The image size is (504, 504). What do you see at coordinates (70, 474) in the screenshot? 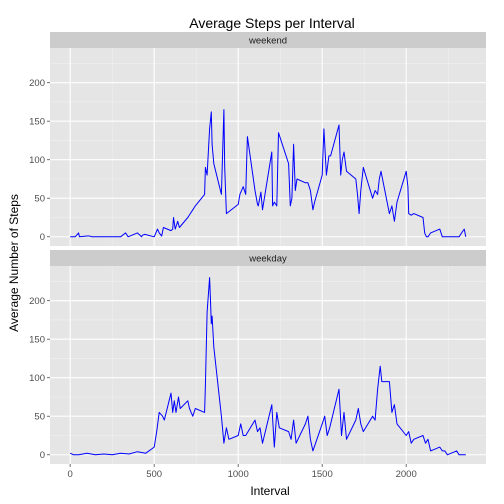
I see `x-tick-label: 0` at bounding box center [70, 474].